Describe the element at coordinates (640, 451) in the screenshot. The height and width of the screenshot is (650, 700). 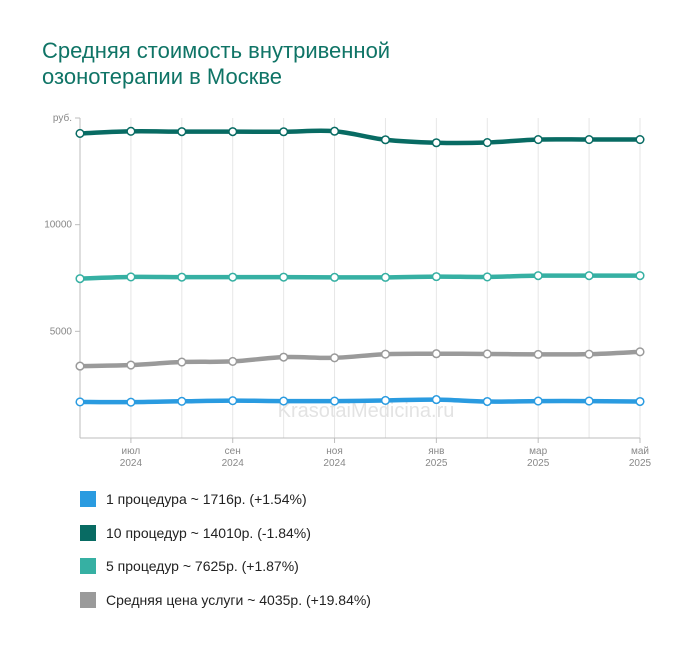
I see `x-tick-label-month: май` at that location.